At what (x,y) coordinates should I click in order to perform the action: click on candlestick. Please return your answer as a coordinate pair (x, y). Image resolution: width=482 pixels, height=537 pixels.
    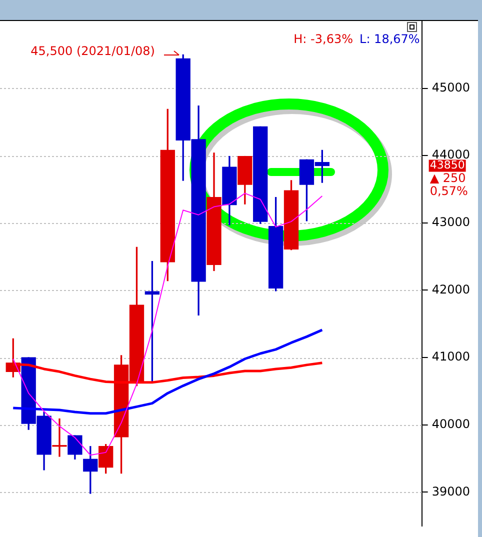
    Looking at the image, I should click on (59, 437).